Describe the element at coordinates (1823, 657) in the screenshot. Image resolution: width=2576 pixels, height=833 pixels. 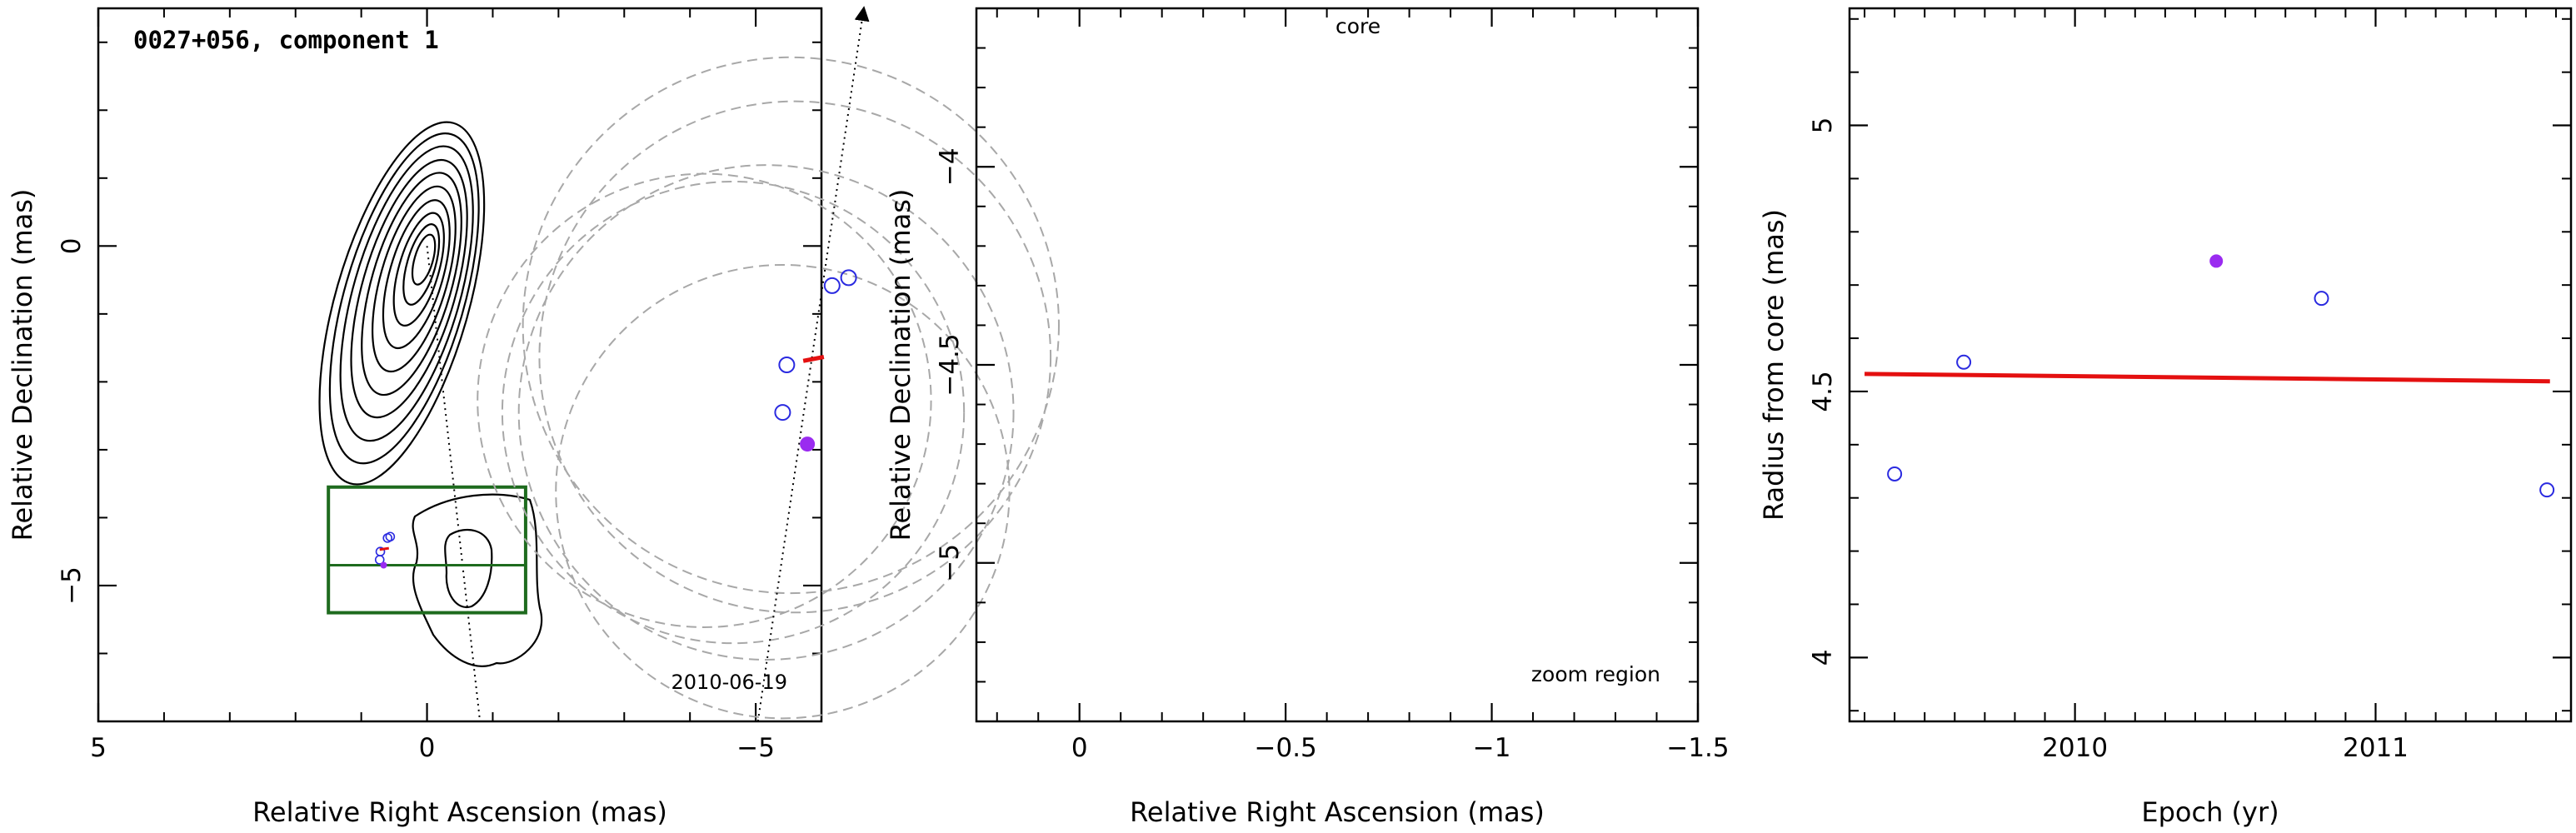
I see `y-tick-label: 4` at that location.